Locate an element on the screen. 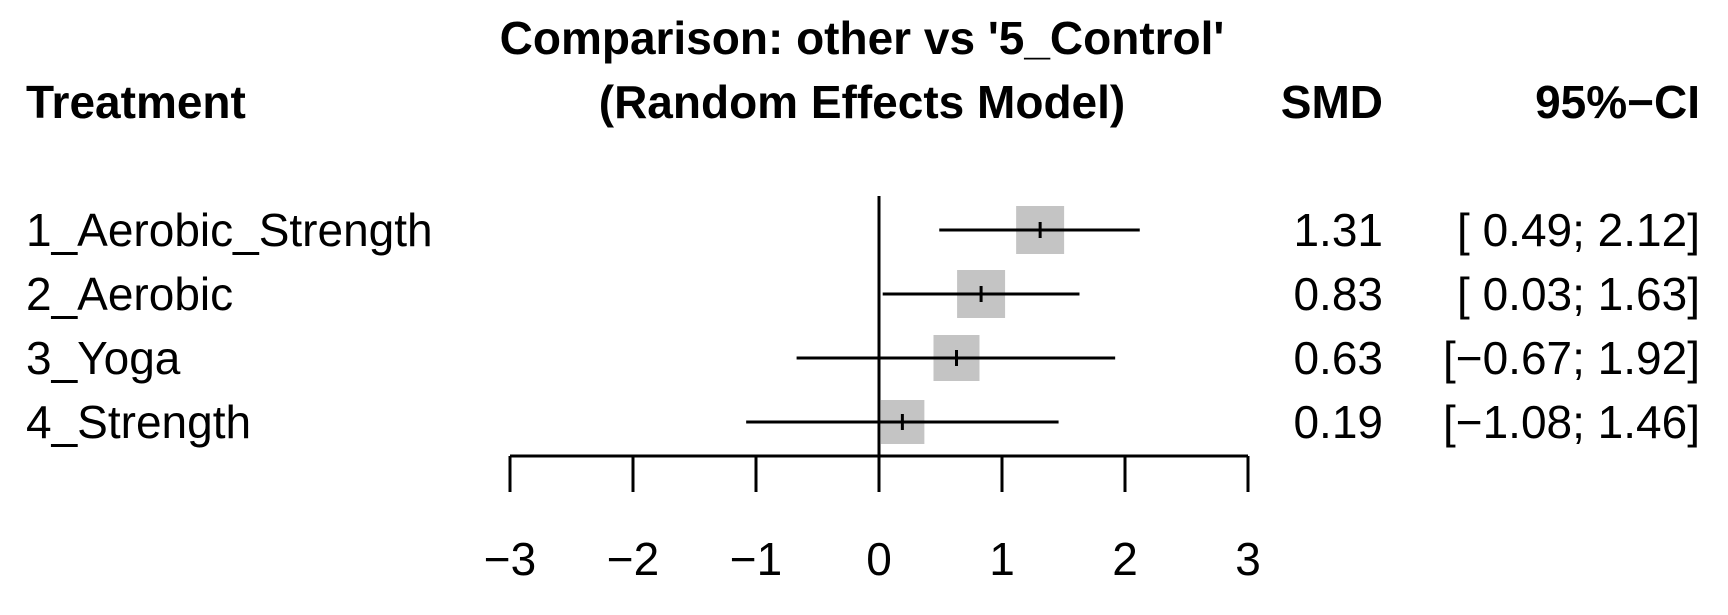 This screenshot has width=1728, height=615. x-tick-label: 0 is located at coordinates (879, 559).